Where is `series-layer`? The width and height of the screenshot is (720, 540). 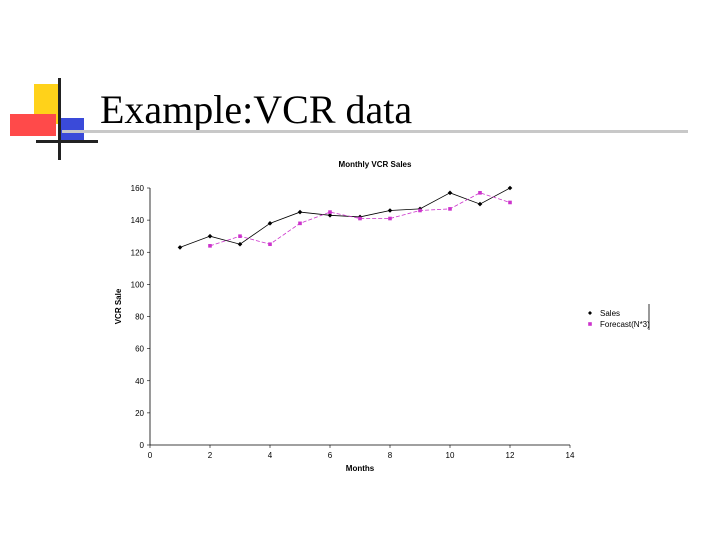
series-layer is located at coordinates (345, 217).